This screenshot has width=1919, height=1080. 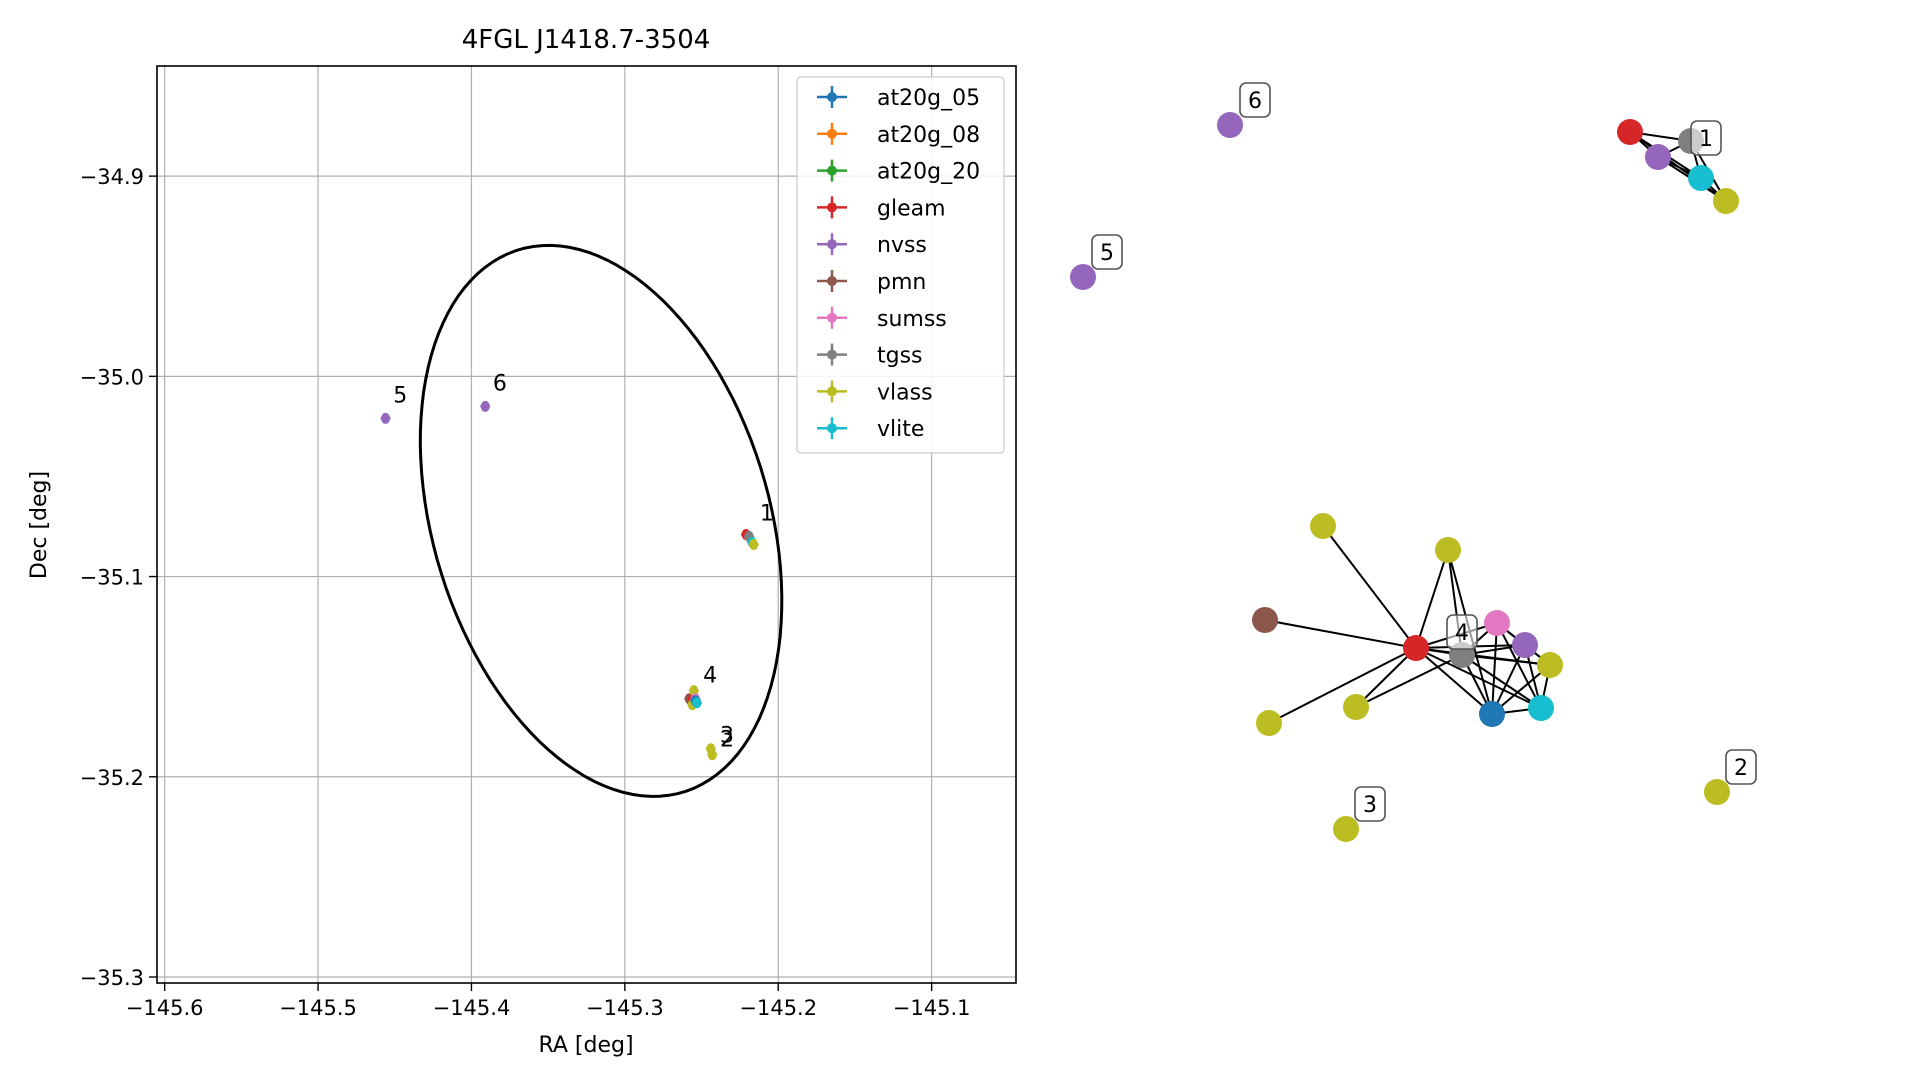 I want to click on error-ellipse, so click(x=601, y=520).